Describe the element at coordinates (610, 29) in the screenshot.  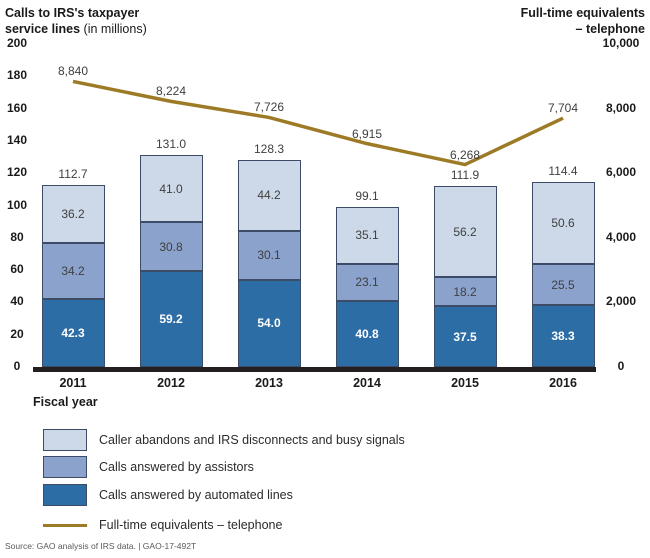
I see `right-axis-title-line2: – telephone` at that location.